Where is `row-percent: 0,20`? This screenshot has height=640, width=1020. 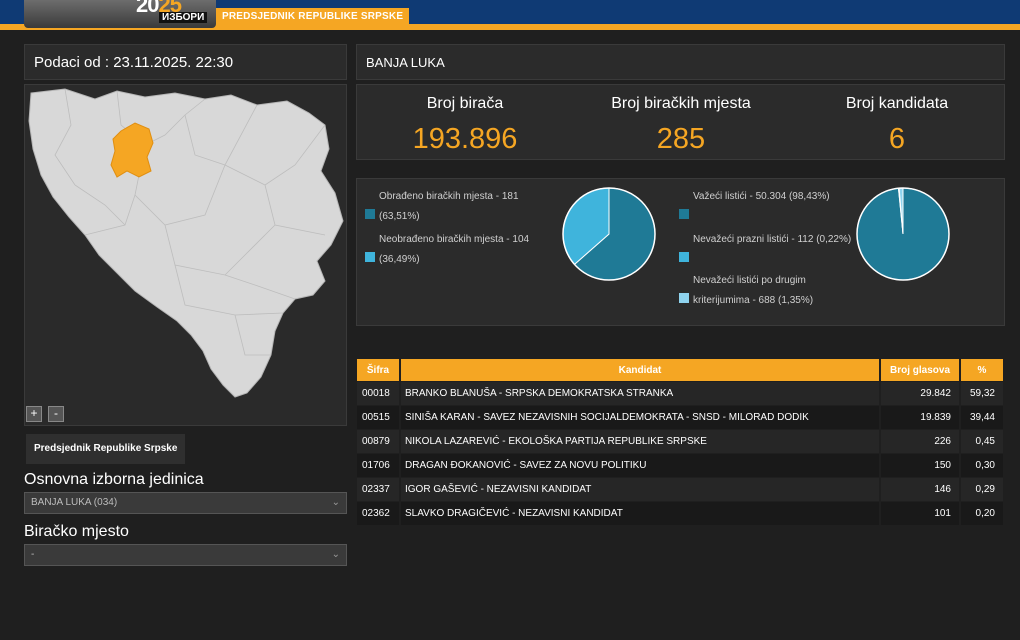 row-percent: 0,20 is located at coordinates (982, 513).